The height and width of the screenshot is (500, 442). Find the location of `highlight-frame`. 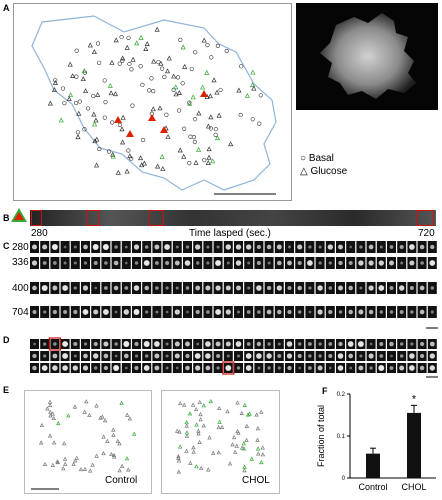

highlight-frame is located at coordinates (228, 368).